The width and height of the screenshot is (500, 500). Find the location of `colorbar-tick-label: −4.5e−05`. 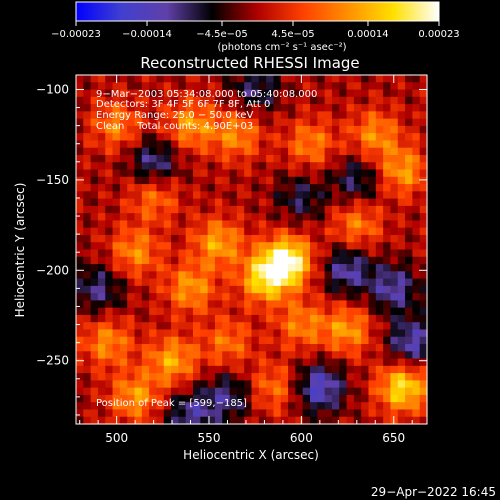

colorbar-tick-label: −4.5e−05 is located at coordinates (222, 34).